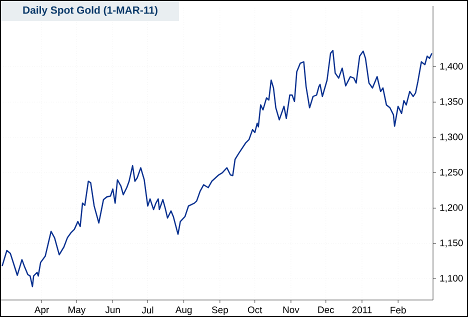 The height and width of the screenshot is (318, 468). What do you see at coordinates (451, 66) in the screenshot?
I see `y-tick-label: 1,400` at bounding box center [451, 66].